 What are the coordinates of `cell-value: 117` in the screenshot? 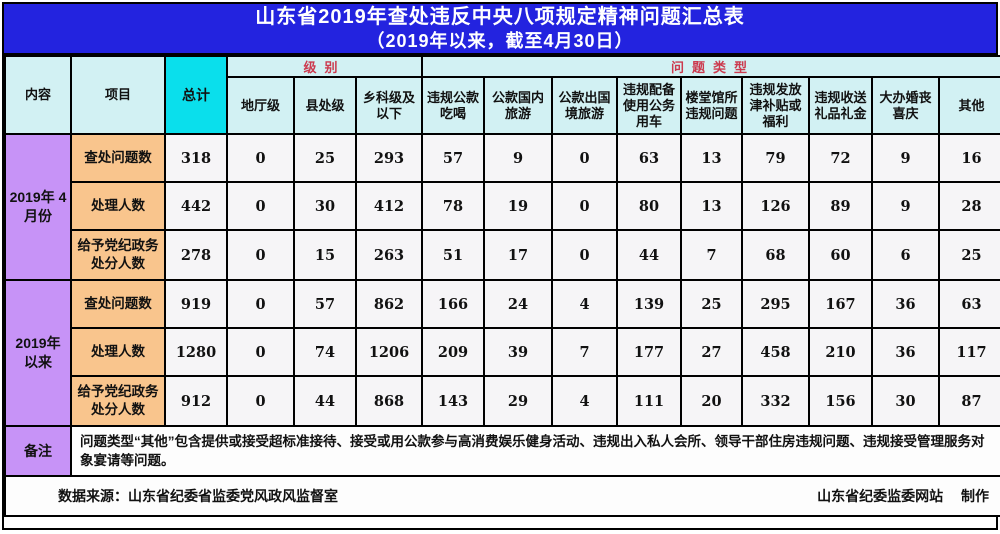 It's located at (969, 352).